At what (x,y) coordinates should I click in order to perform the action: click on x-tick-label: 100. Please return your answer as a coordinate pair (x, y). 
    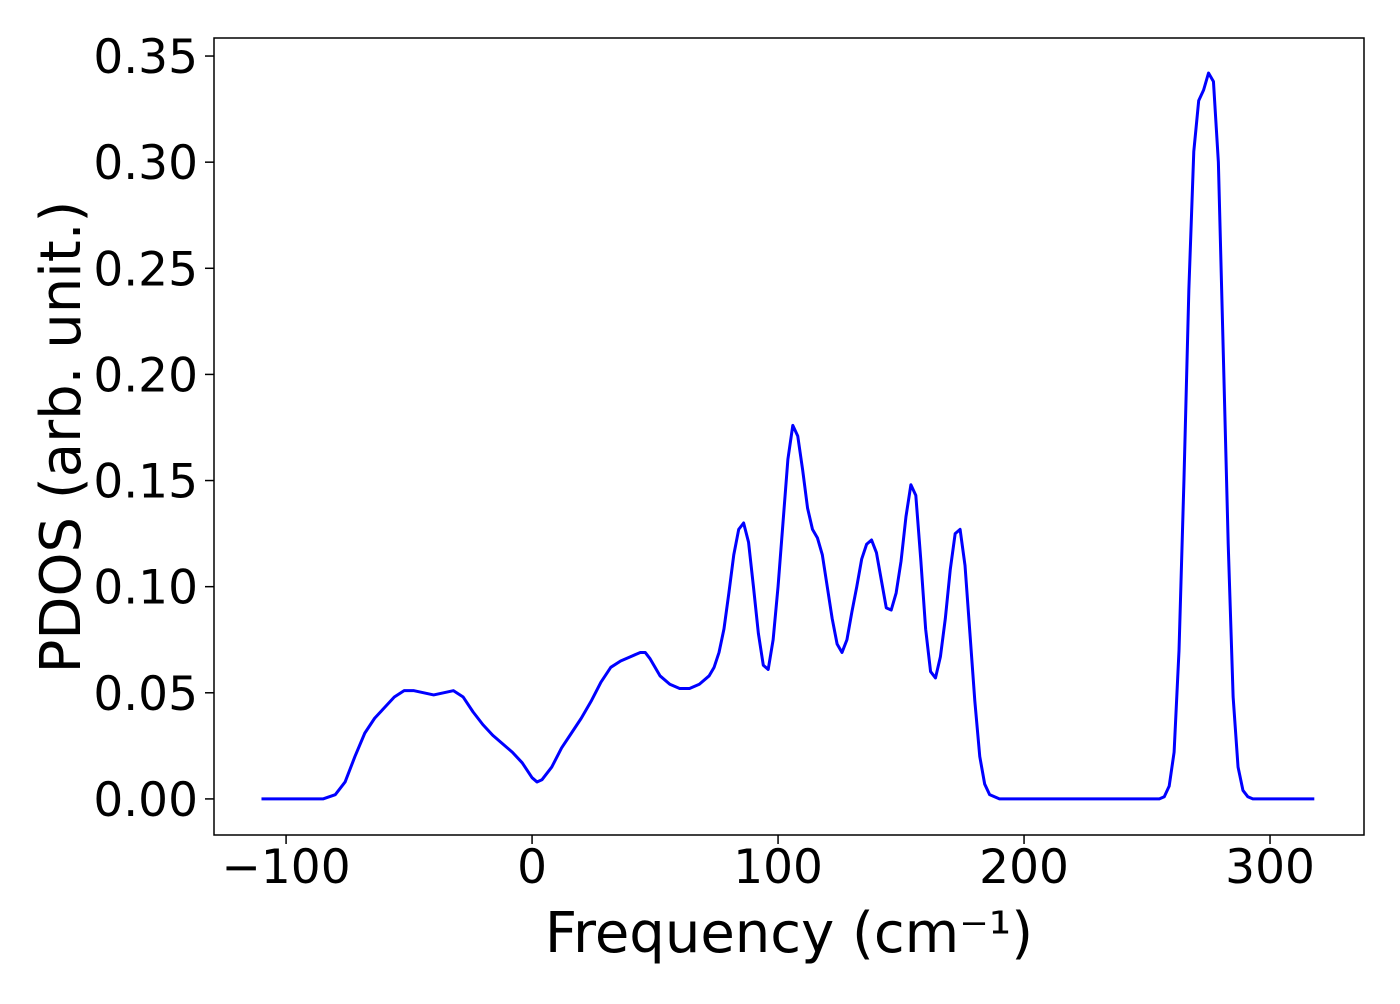
    Looking at the image, I should click on (778, 867).